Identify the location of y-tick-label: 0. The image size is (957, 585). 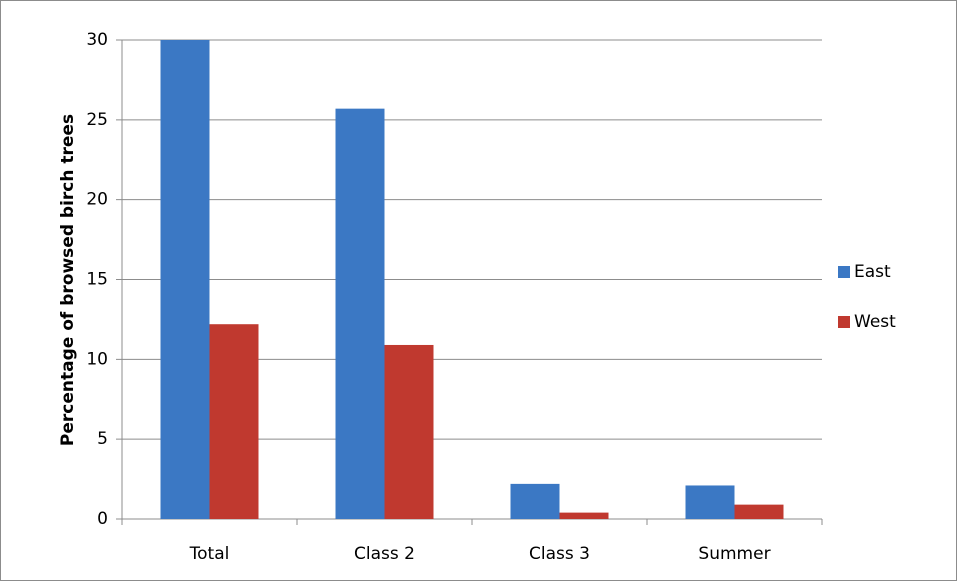
(102, 519).